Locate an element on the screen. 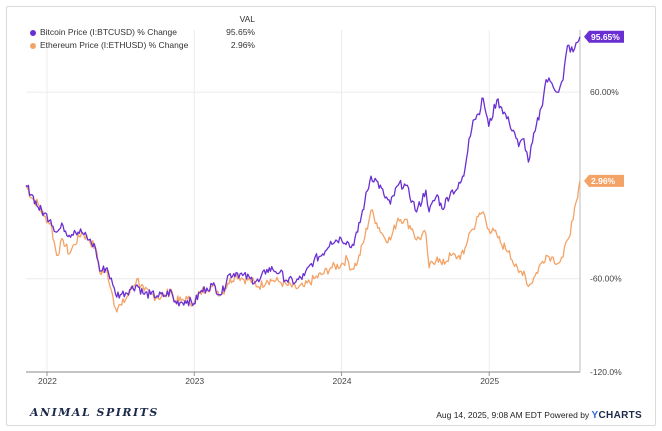  ycharts-logo: YCHARTS is located at coordinates (616, 415).